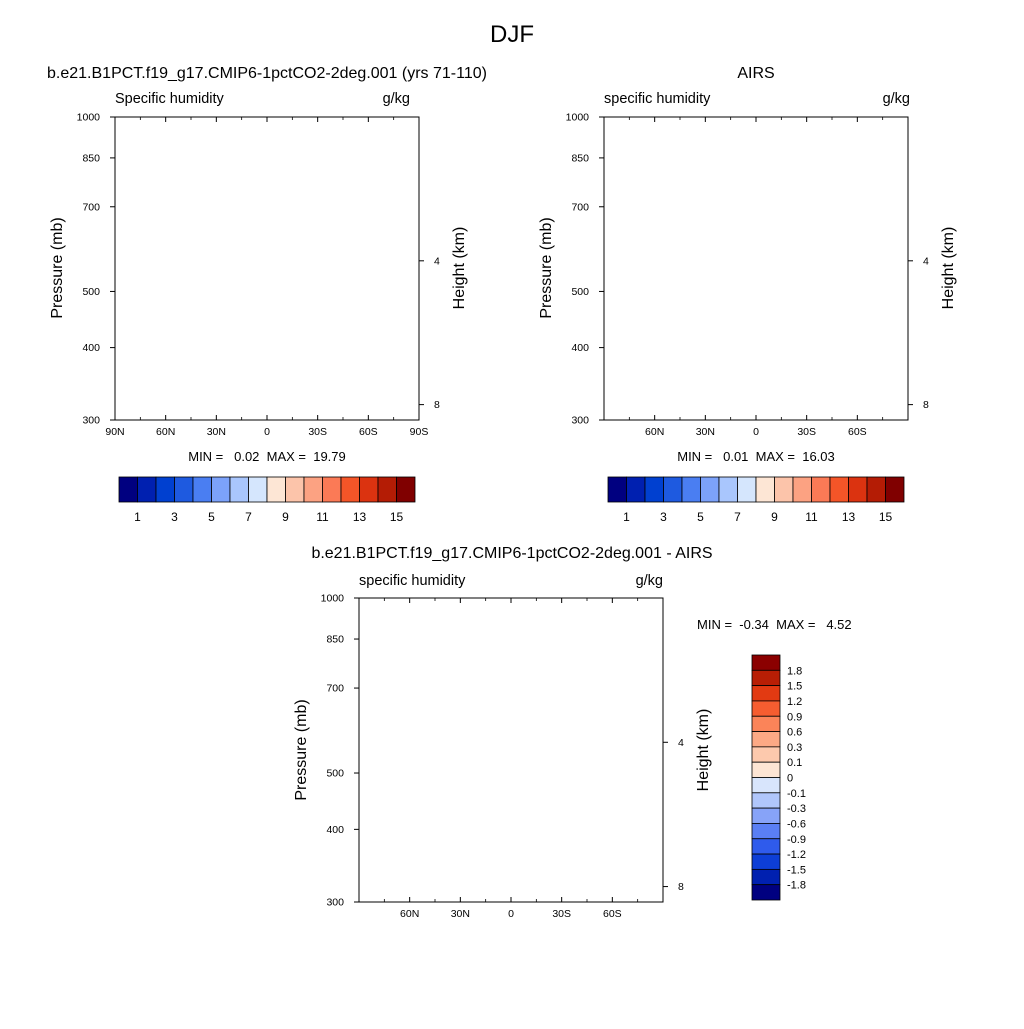 The width and height of the screenshot is (1024, 1029). What do you see at coordinates (755, 73) in the screenshot?
I see `panel-obs-title: AIRS` at bounding box center [755, 73].